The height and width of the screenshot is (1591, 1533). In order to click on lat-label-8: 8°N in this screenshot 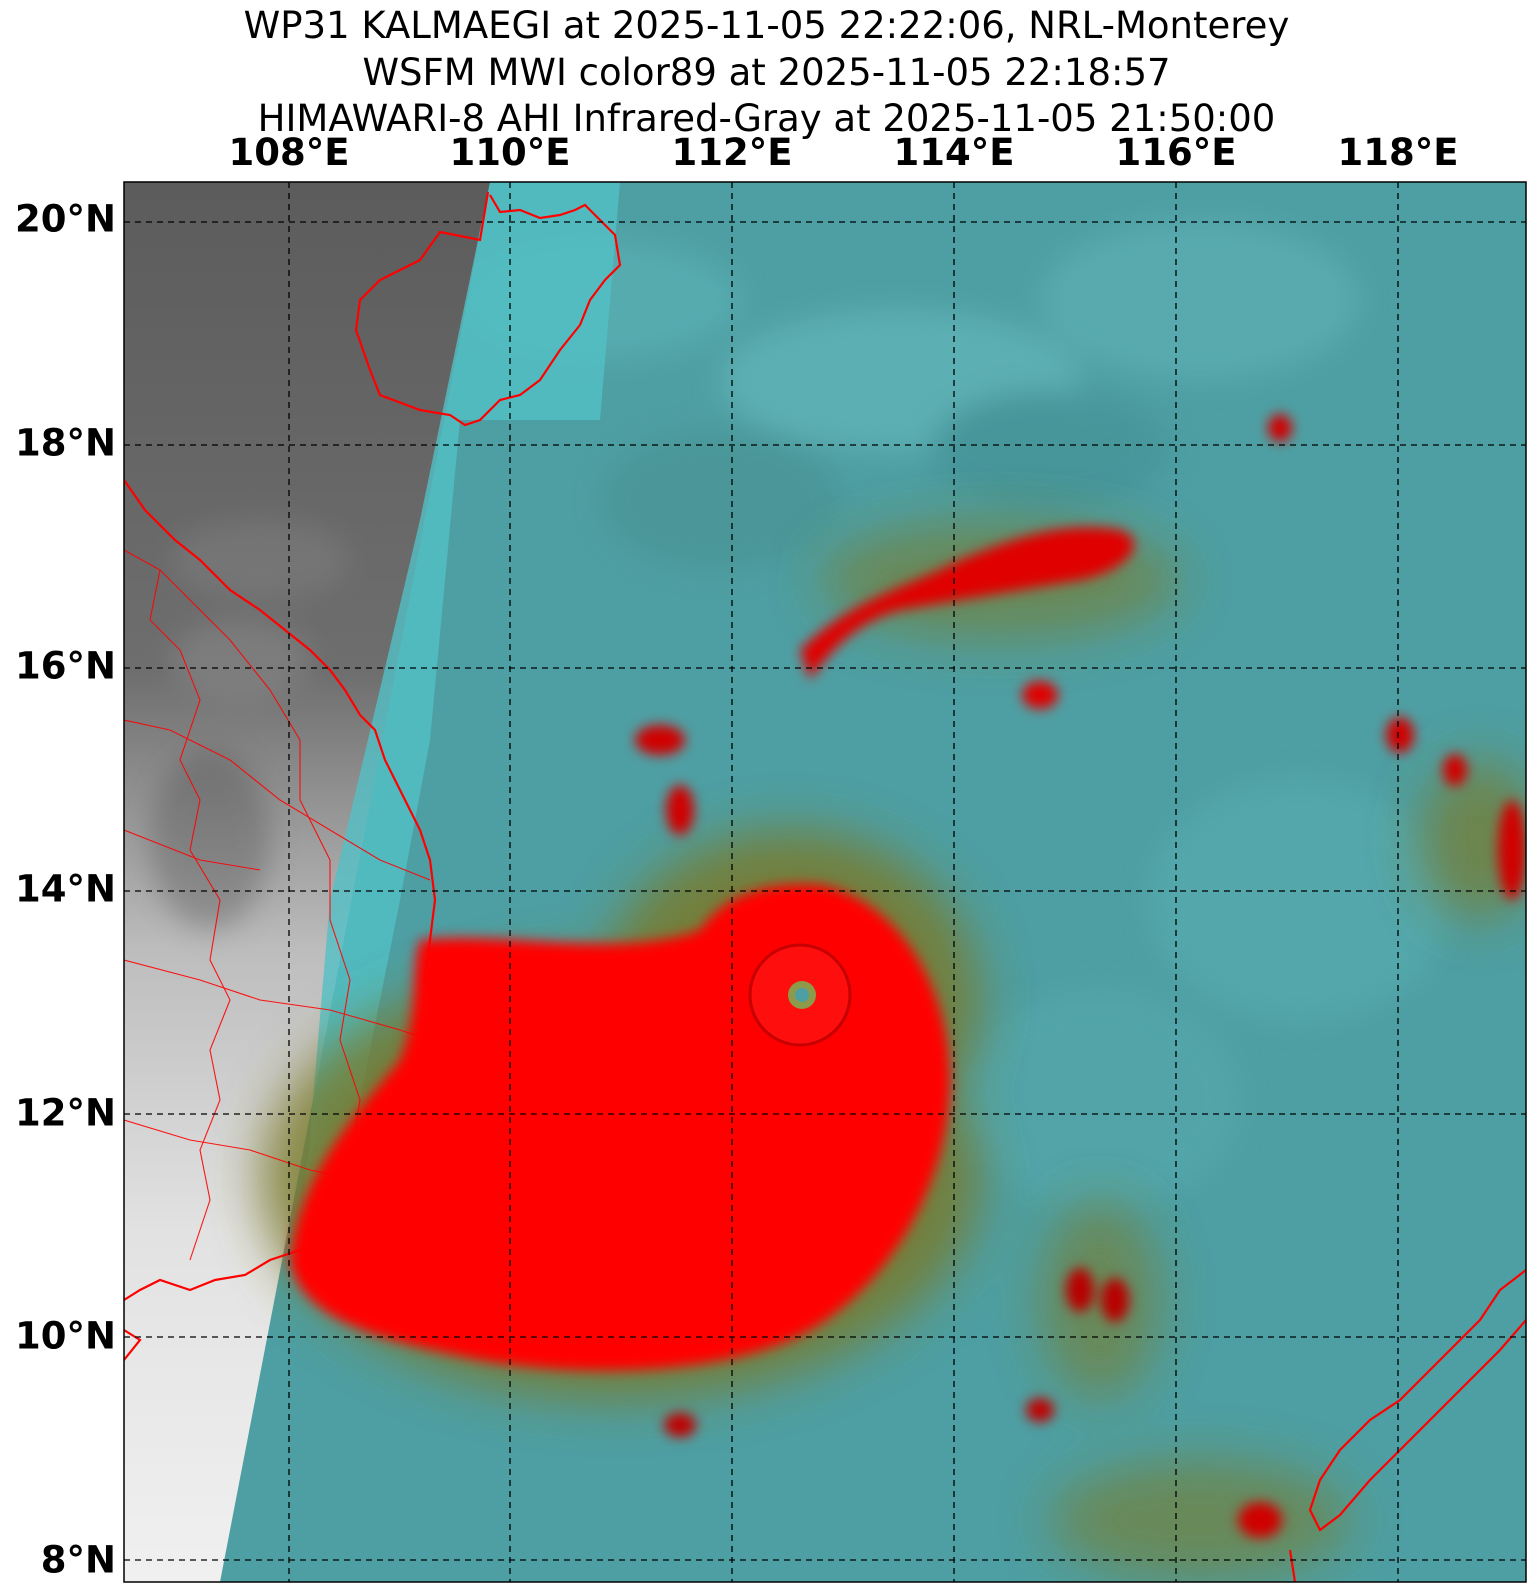, I will do `click(78, 1560)`.